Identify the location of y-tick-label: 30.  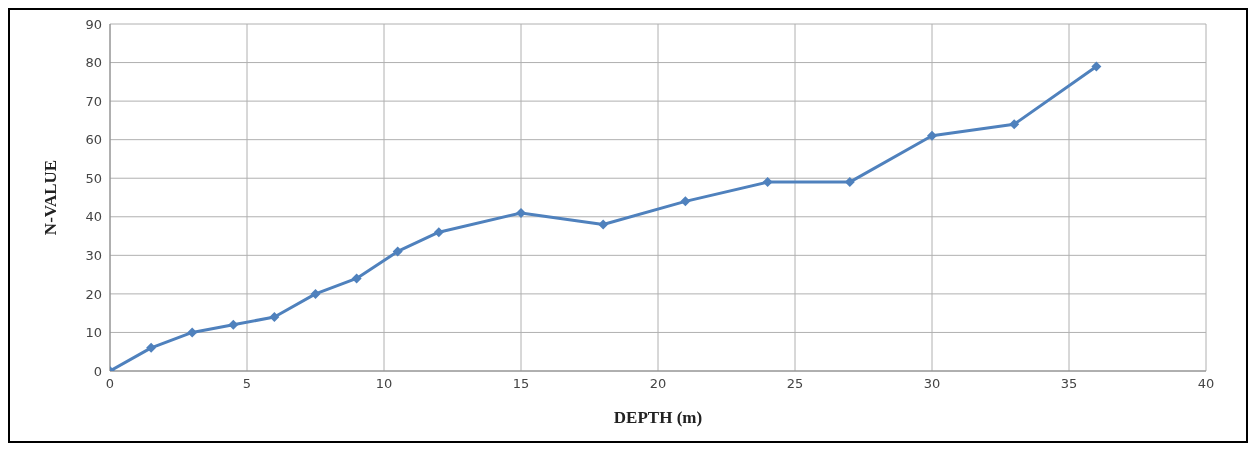
(93, 255).